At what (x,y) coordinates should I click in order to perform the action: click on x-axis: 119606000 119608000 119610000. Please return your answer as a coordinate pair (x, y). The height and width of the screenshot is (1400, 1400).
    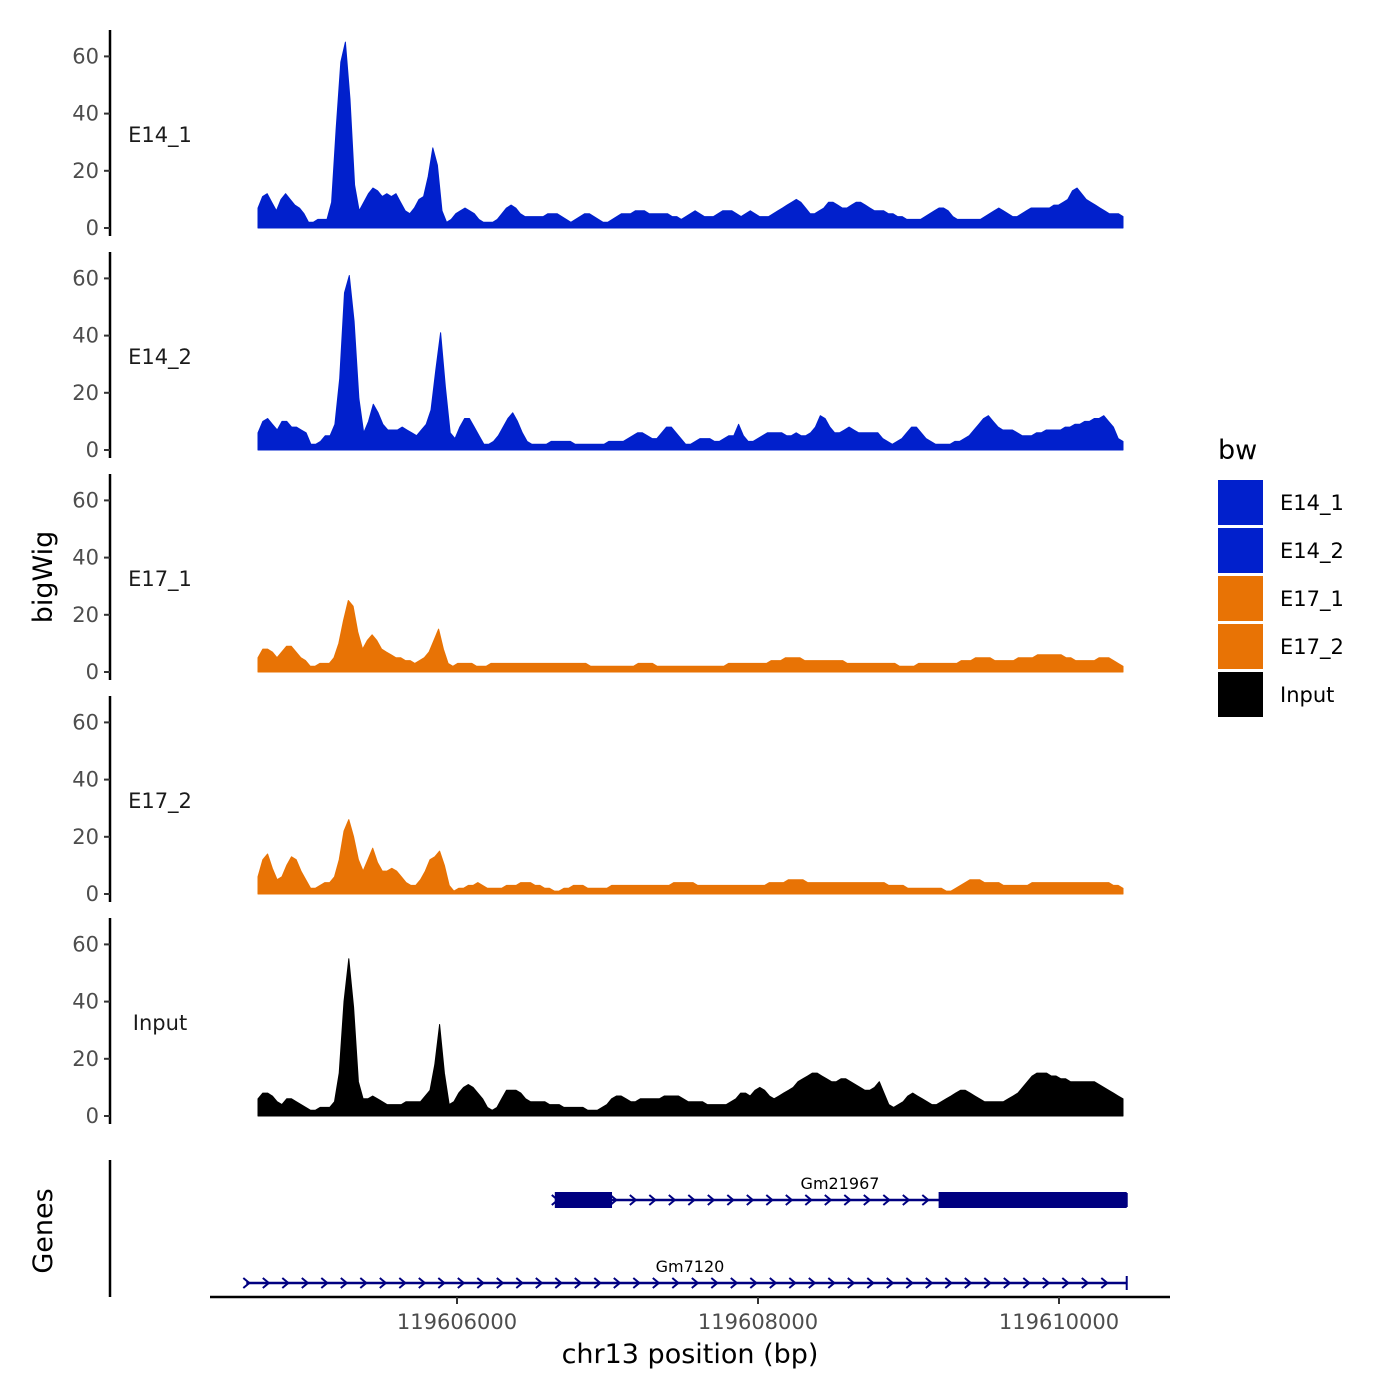
    Looking at the image, I should click on (690, 1314).